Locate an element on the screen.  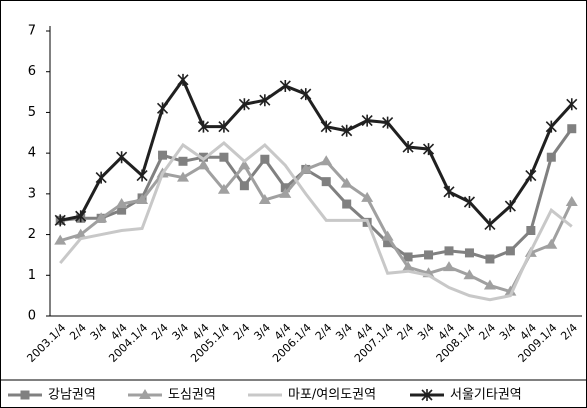
y-tick-label: 7 is located at coordinates (32, 31).